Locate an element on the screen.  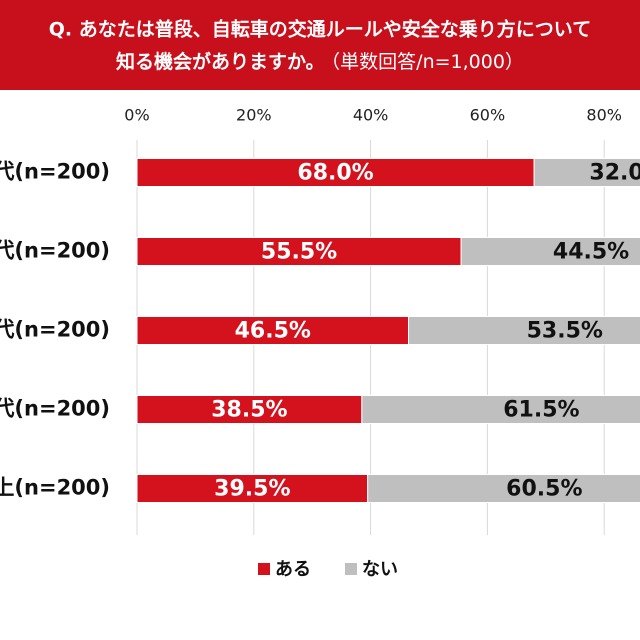
x-tick-label: 0% is located at coordinates (136, 115).